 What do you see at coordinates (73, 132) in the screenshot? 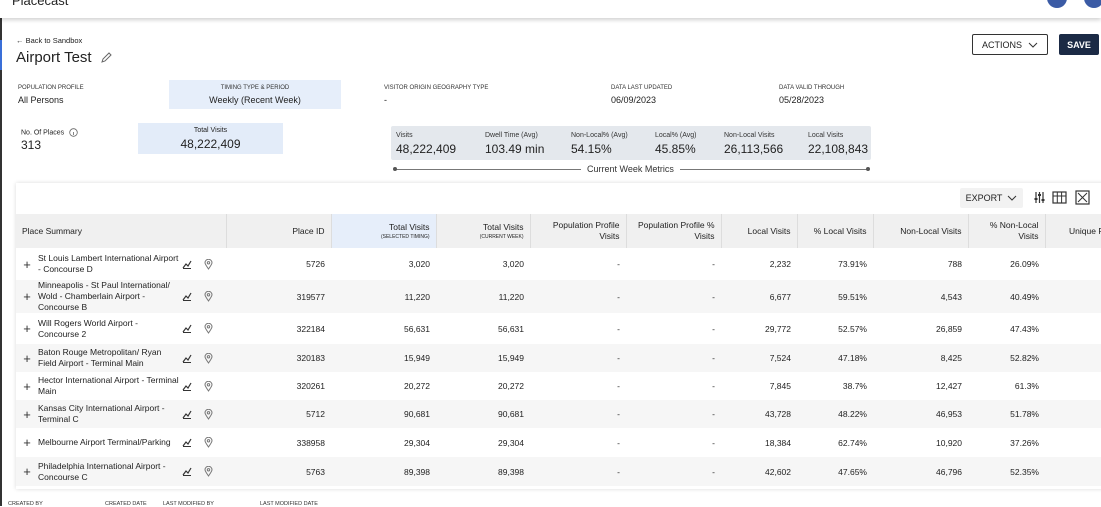
I see `info-icon` at bounding box center [73, 132].